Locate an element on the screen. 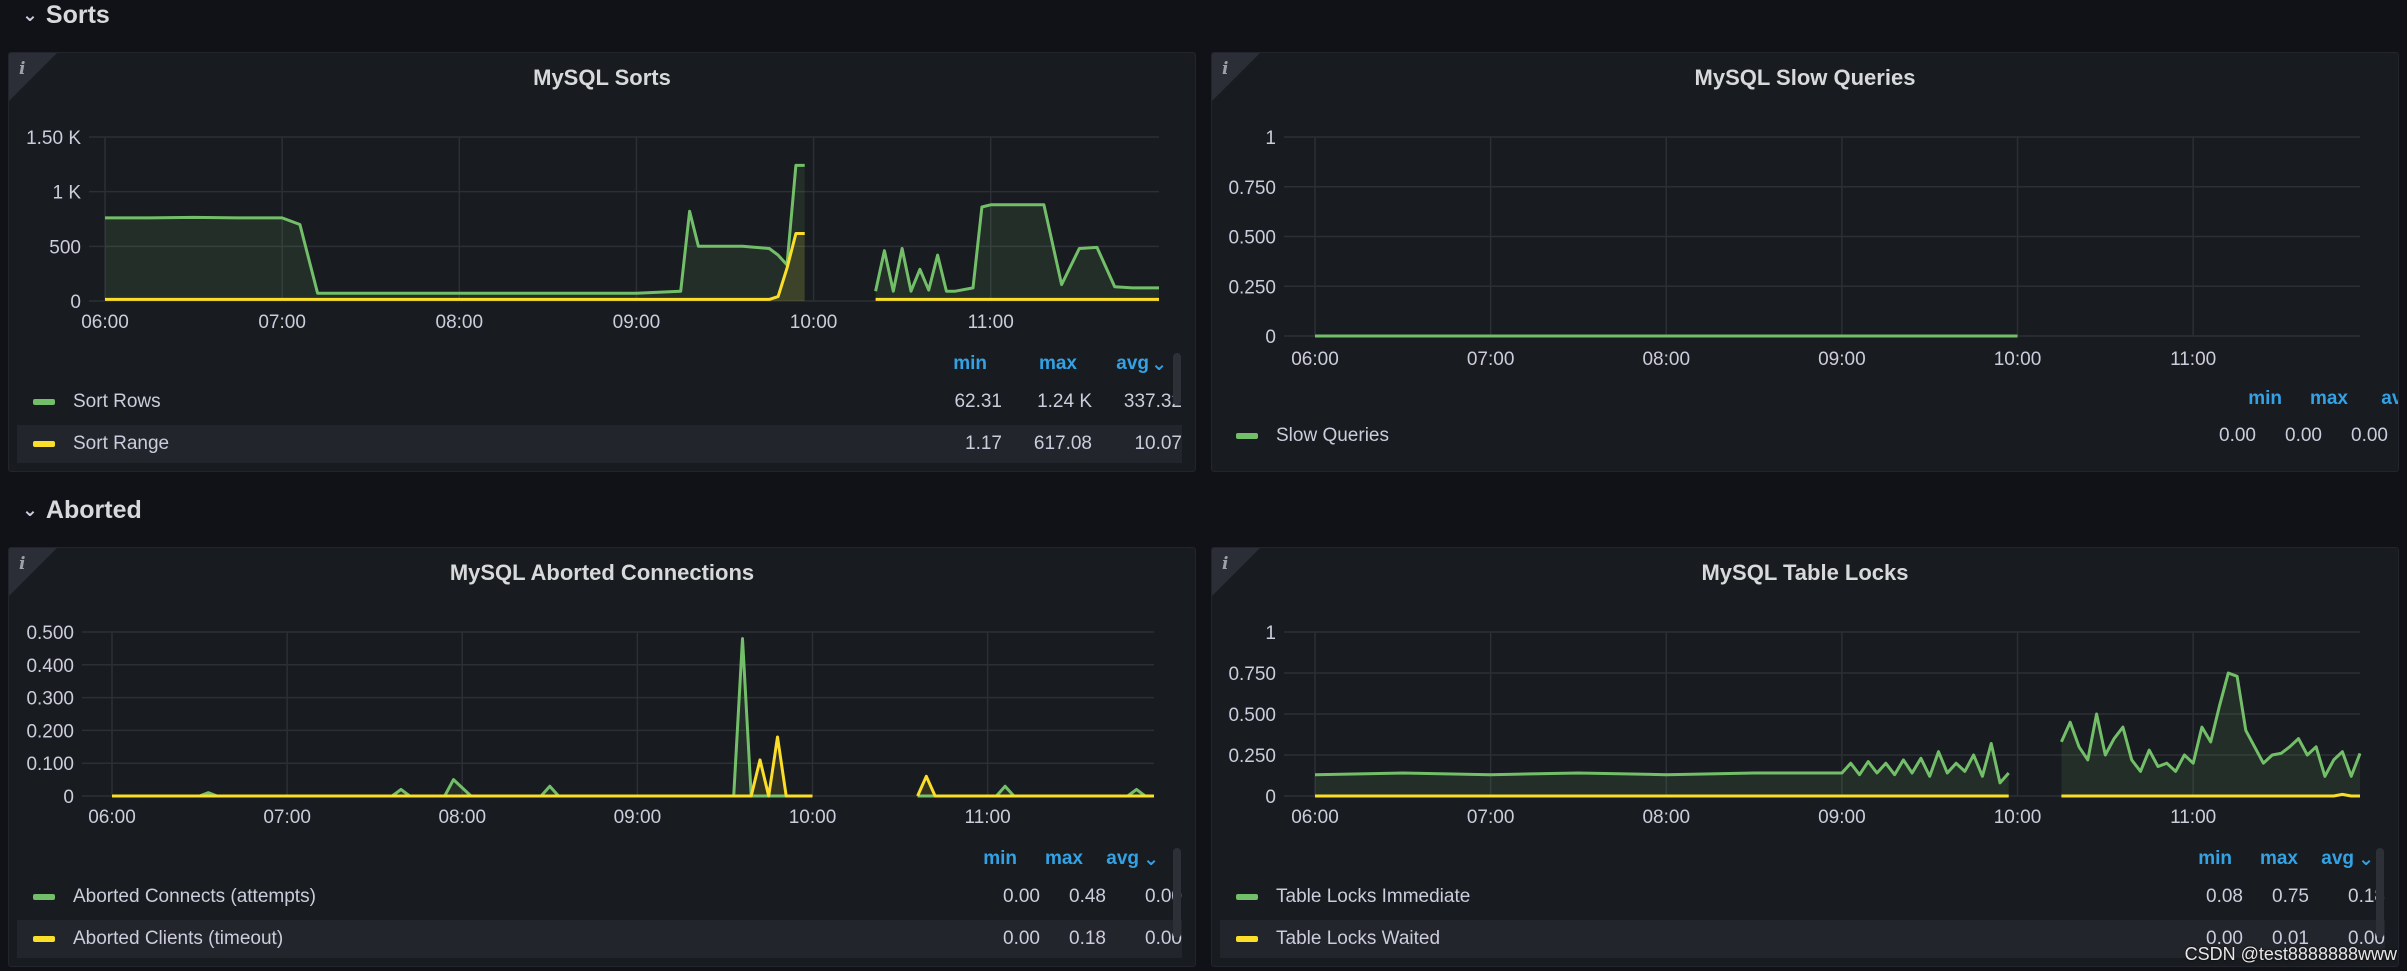  legend-min: 62.31 is located at coordinates (978, 401).